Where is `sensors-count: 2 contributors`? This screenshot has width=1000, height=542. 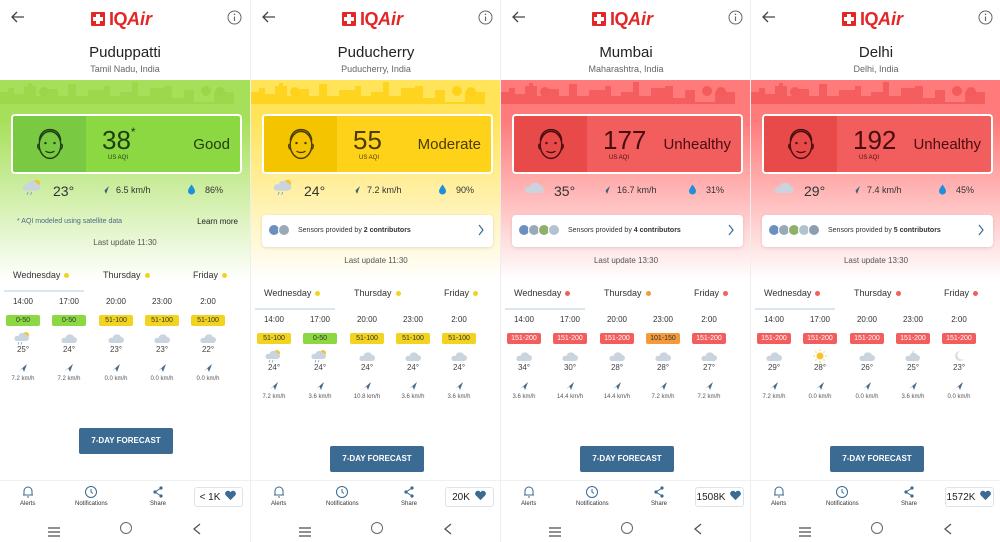
sensors-count: 2 contributors is located at coordinates (387, 230).